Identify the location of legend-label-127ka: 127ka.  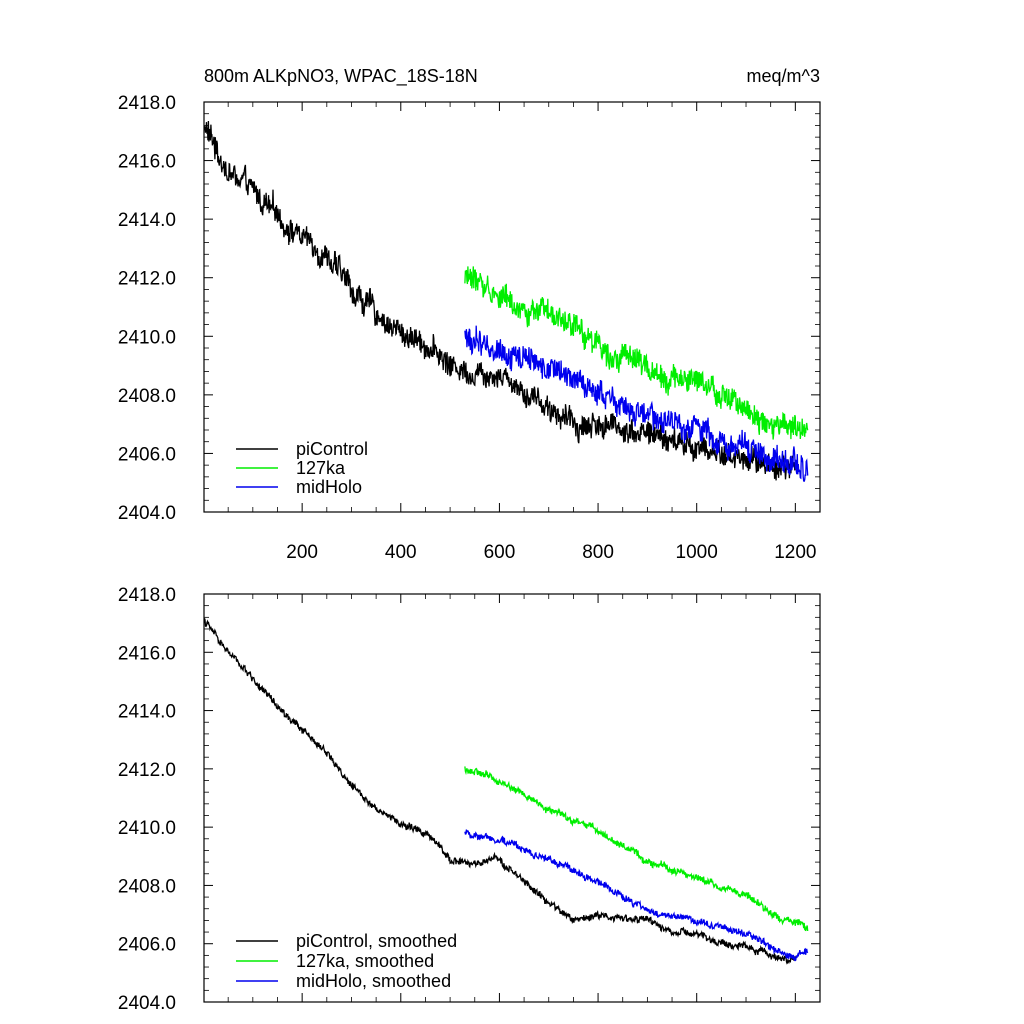
(321, 468).